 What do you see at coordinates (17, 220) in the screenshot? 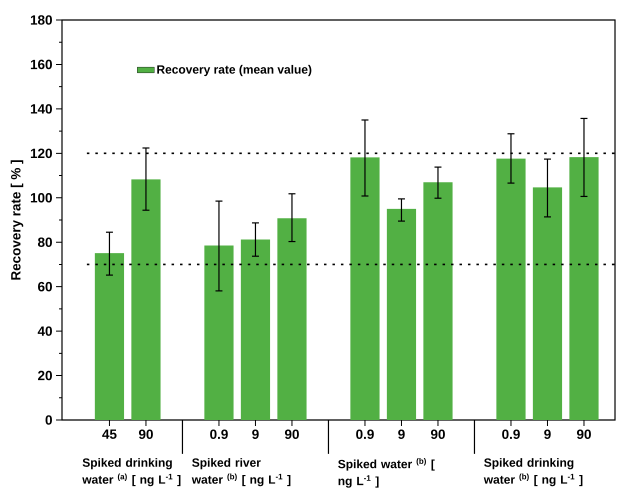
I see `y-axis-title: Recovery rate [ % ]` at bounding box center [17, 220].